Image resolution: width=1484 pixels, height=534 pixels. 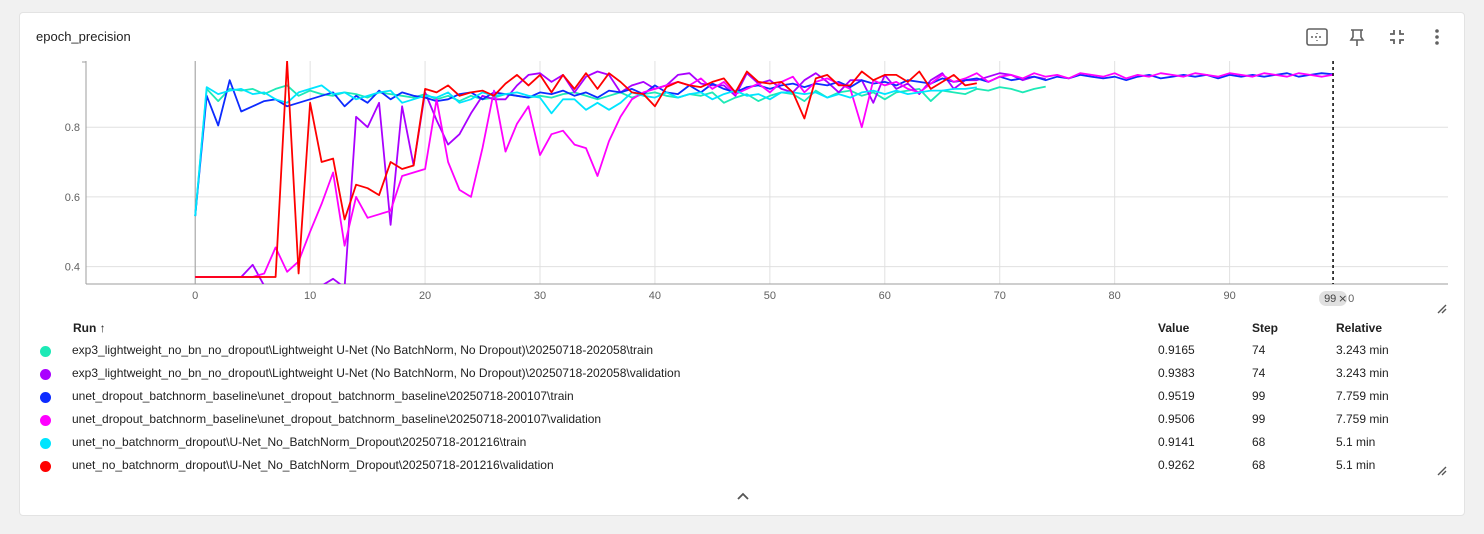 I want to click on legend-header-run: Run ↑, so click(x=89, y=328).